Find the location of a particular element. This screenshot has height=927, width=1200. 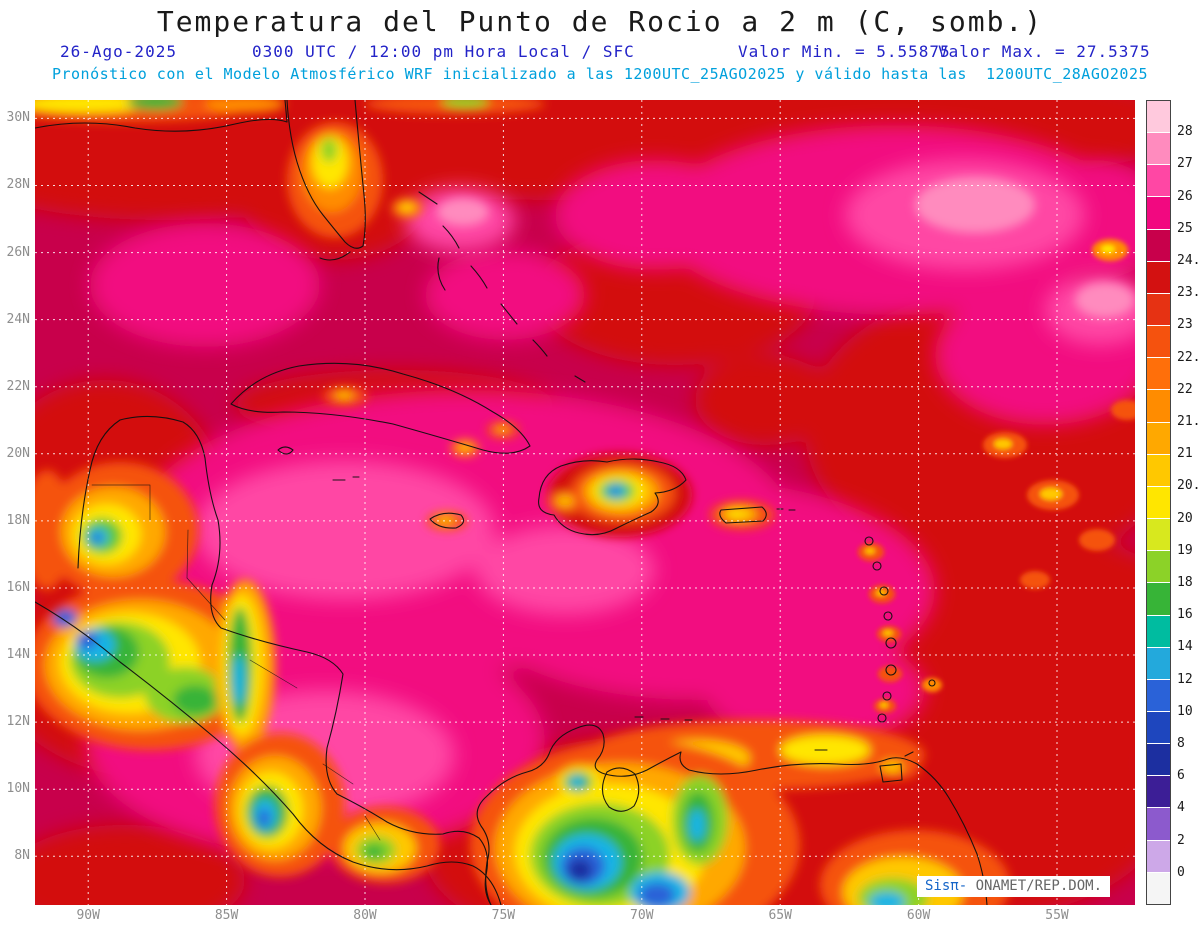

lon-label: 75W is located at coordinates (503, 915).